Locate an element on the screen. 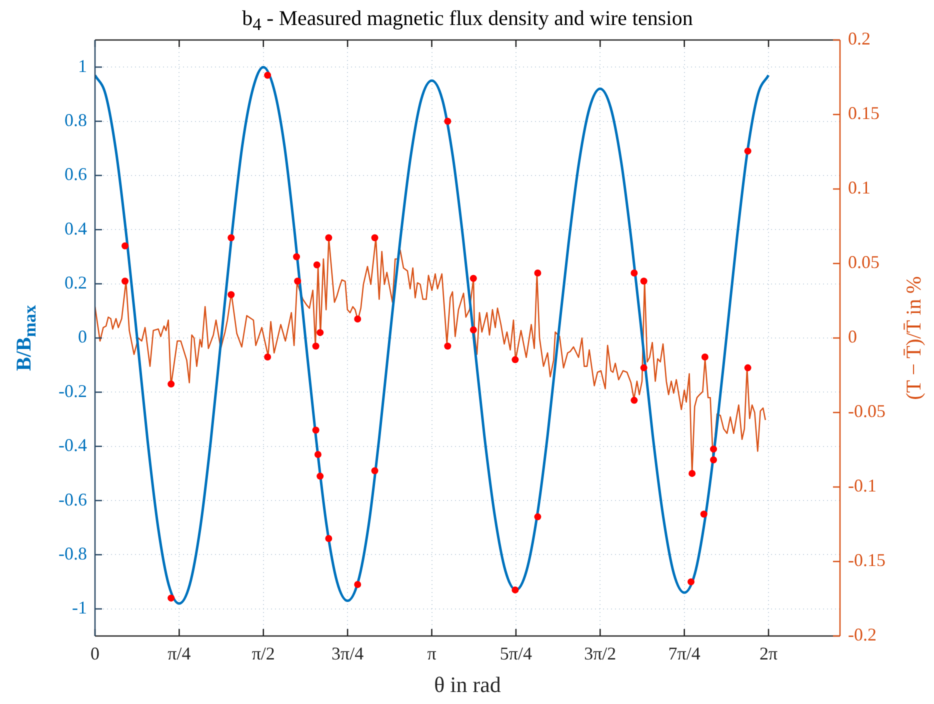 The image size is (934, 704). y-tick-label: 0.2 is located at coordinates (75, 282).